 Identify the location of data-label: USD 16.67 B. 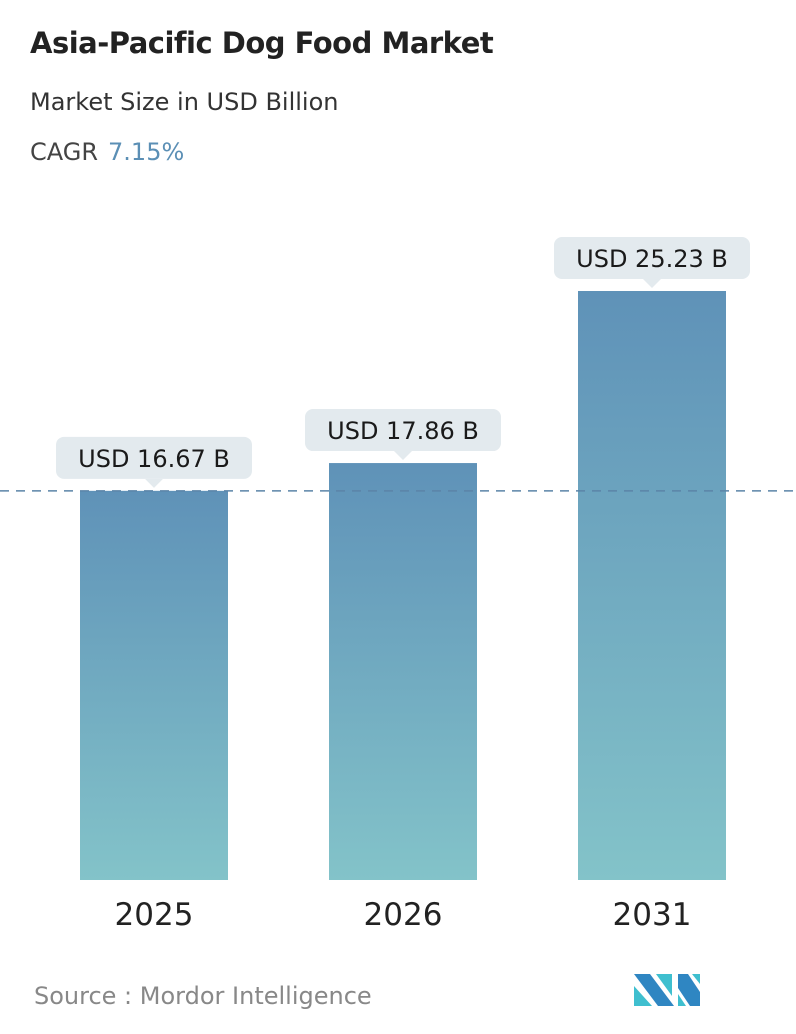
(154, 459).